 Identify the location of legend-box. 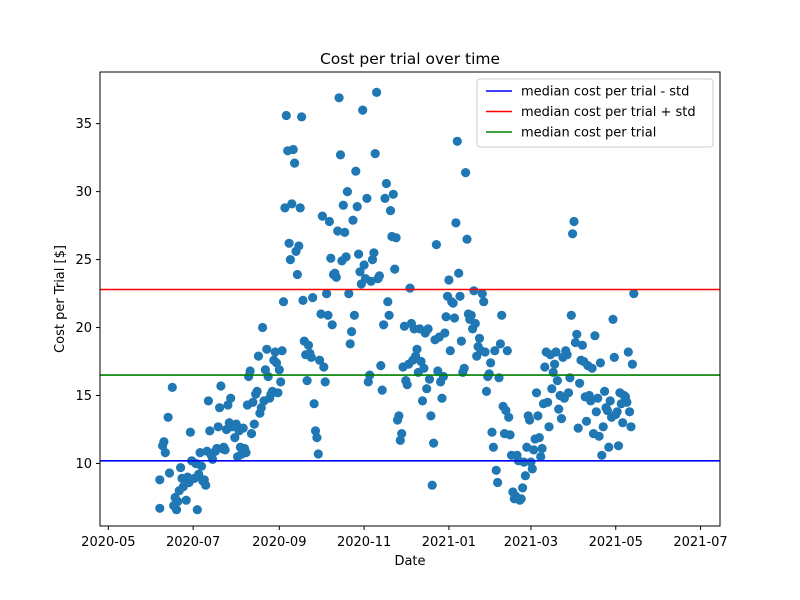
(595, 113).